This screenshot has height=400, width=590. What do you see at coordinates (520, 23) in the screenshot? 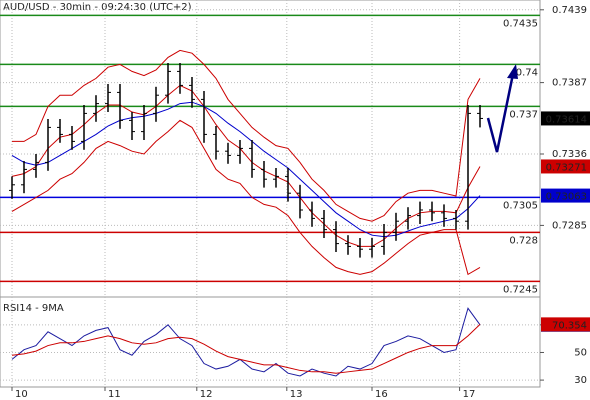
I see `level-label: 0.7435` at bounding box center [520, 23].